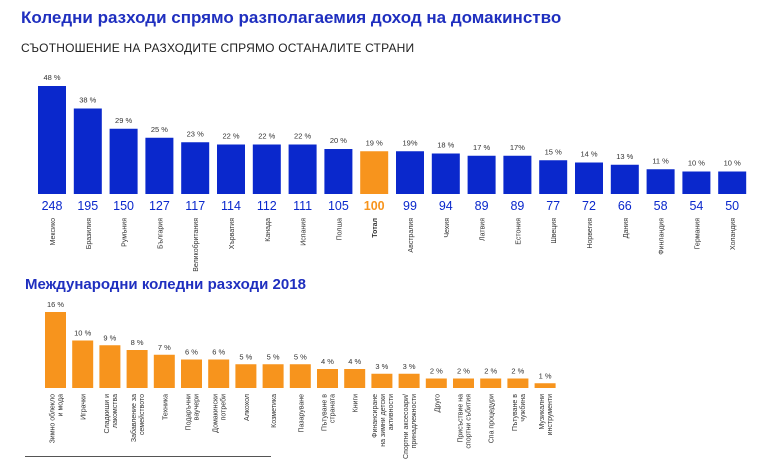 The image size is (780, 470). I want to click on index-label: 195, so click(87, 206).